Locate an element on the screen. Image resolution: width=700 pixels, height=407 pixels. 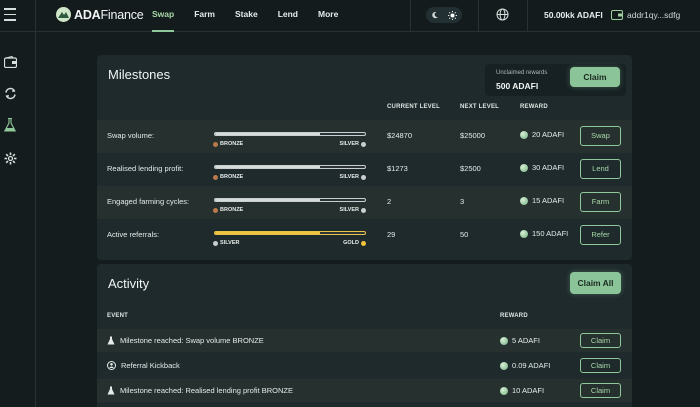
current-level-value: 29 is located at coordinates (391, 234).